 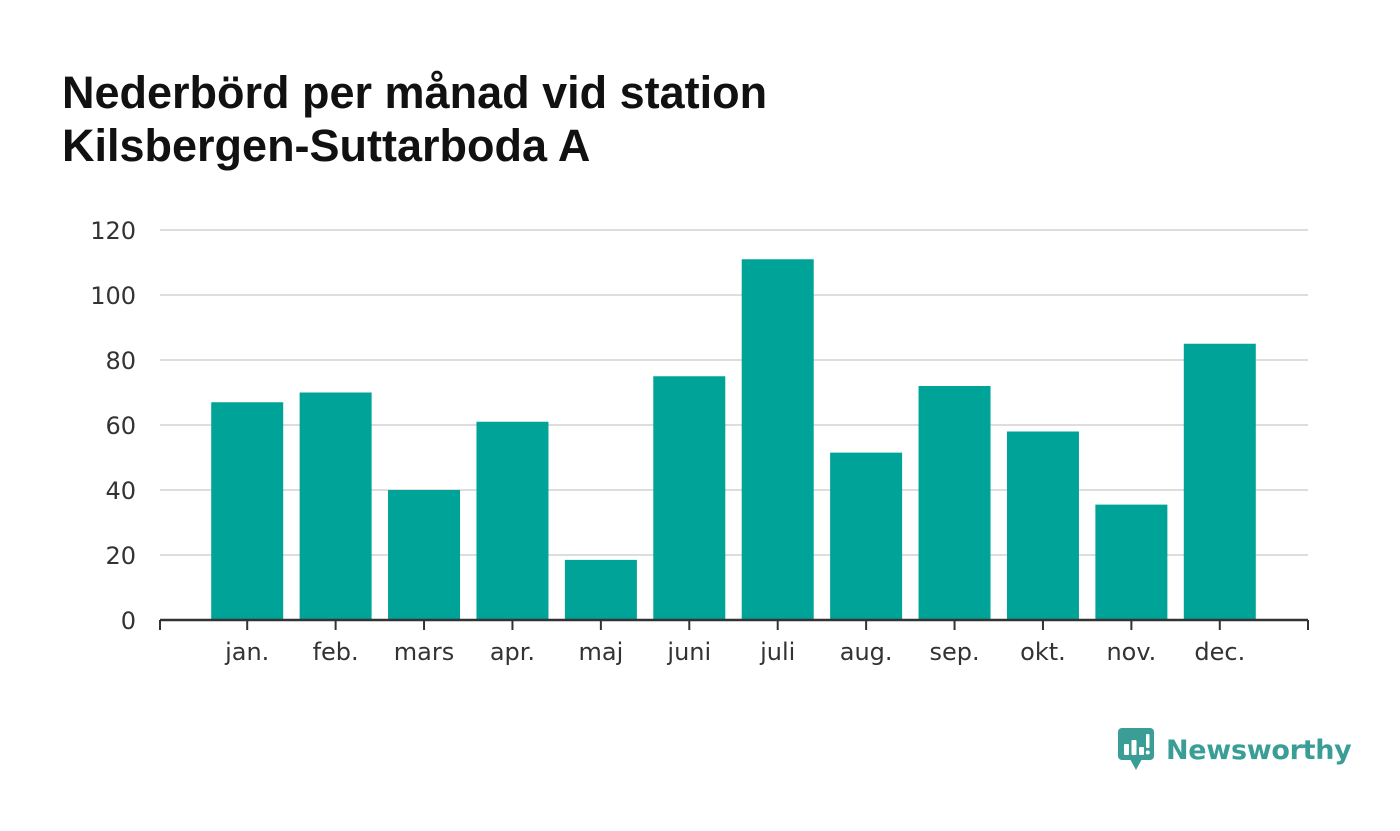 I want to click on chart-title-line-2: Kilsbergen-Suttarboda A, so click(x=326, y=145).